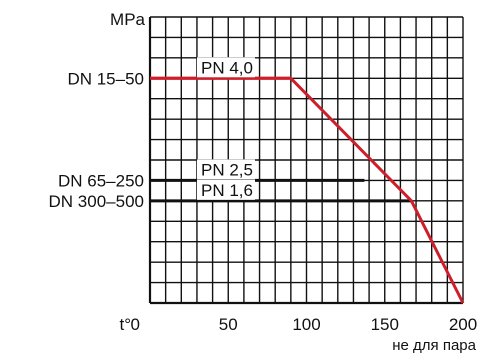 The height and width of the screenshot is (354, 481). What do you see at coordinates (228, 324) in the screenshot?
I see `x-tick-label: 50` at bounding box center [228, 324].